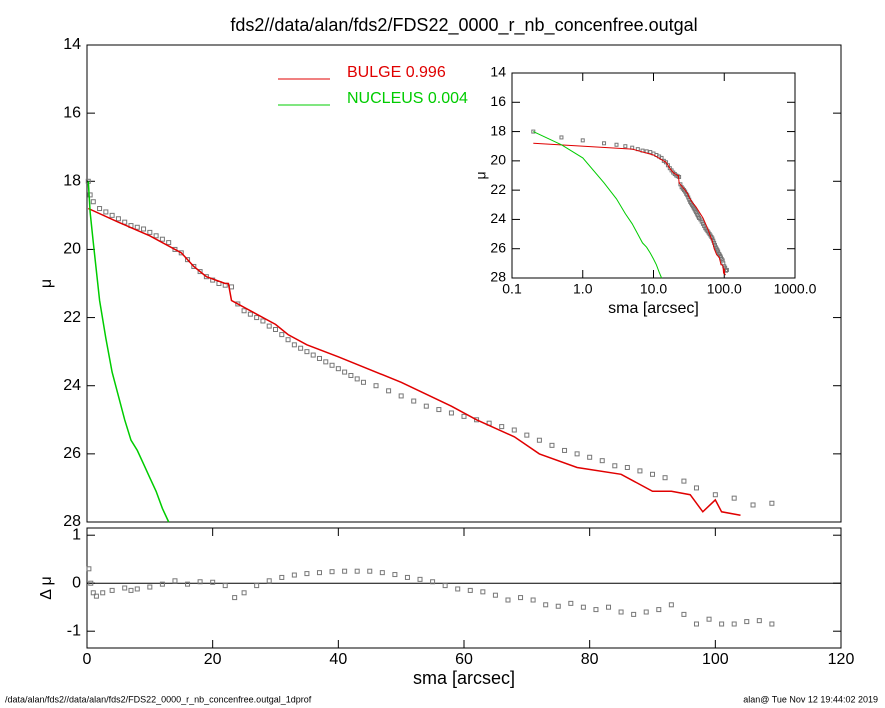  What do you see at coordinates (76, 582) in the screenshot?
I see `y-tick-label: 0` at bounding box center [76, 582].